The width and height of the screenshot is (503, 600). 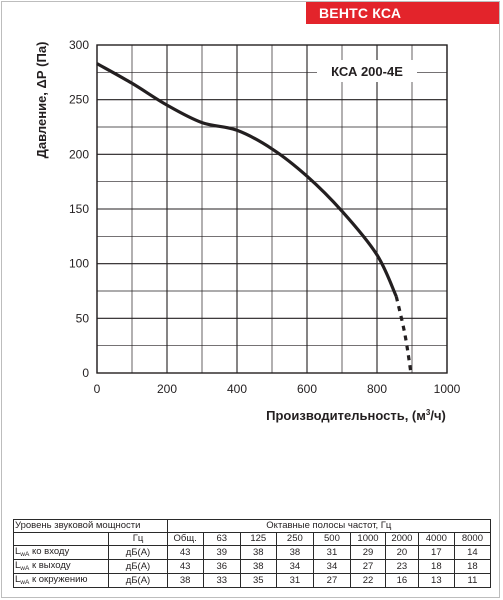 What do you see at coordinates (79, 154) in the screenshot?
I see `y-tick-label: 200` at bounding box center [79, 154].